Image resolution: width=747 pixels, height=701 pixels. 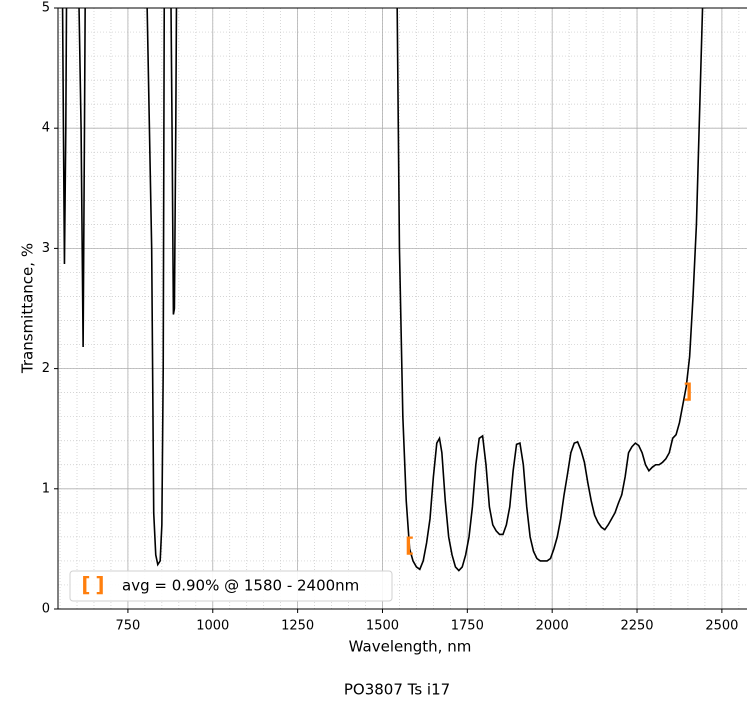 What do you see at coordinates (46, 248) in the screenshot?
I see `y-tick-label: 3` at bounding box center [46, 248].